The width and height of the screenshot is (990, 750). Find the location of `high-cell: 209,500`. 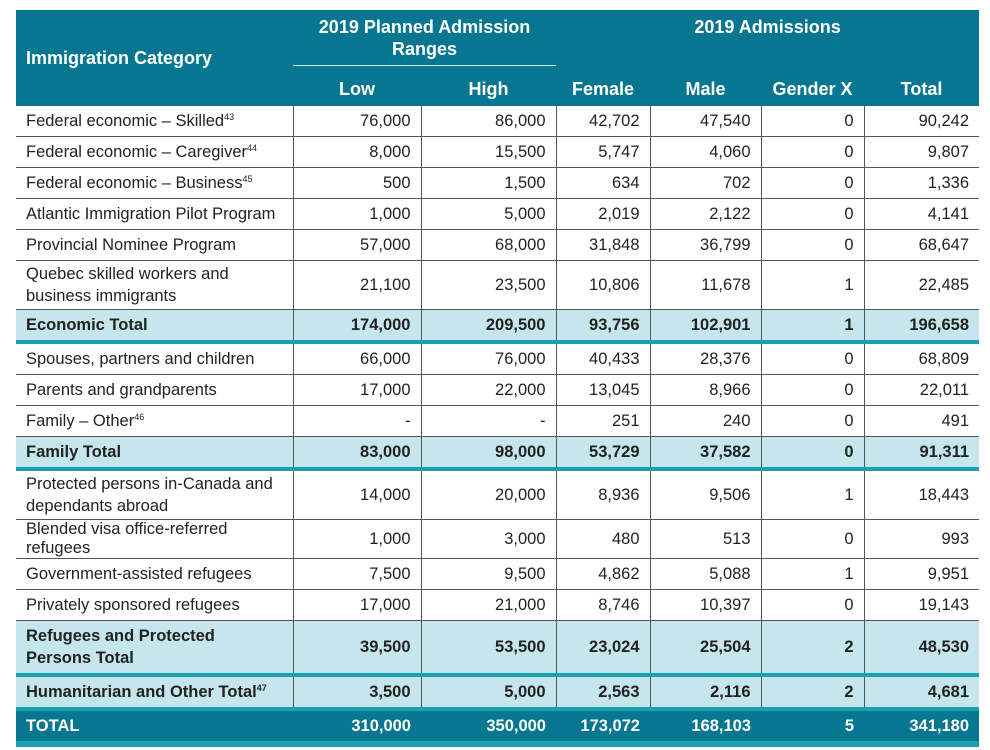

high-cell: 209,500 is located at coordinates (488, 326).